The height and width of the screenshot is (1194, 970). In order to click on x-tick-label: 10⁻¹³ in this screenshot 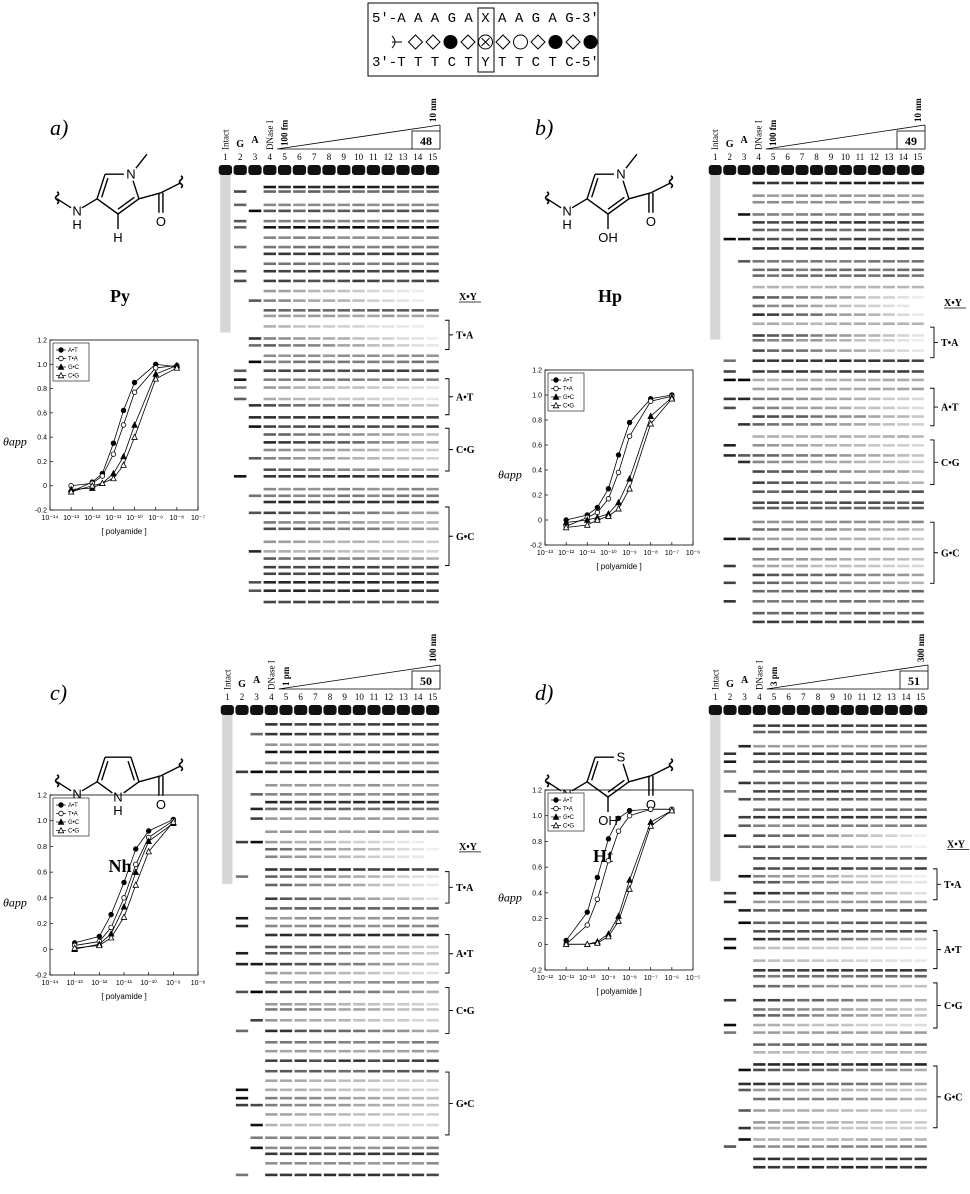, I will do `click(71, 518)`.